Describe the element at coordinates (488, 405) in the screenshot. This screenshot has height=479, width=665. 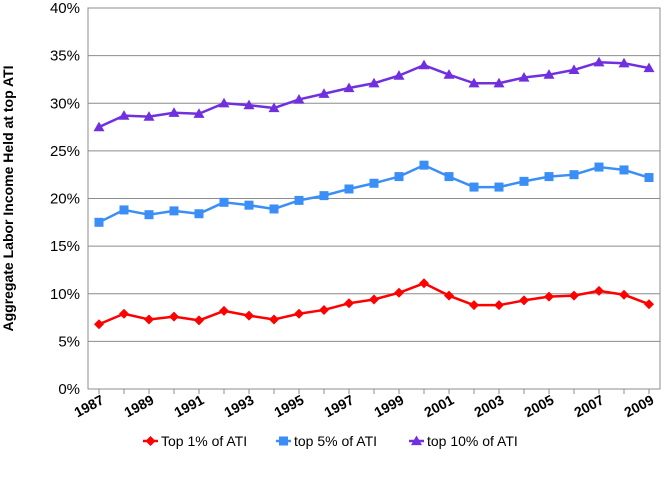
I see `x-tick-label: 2003` at that location.